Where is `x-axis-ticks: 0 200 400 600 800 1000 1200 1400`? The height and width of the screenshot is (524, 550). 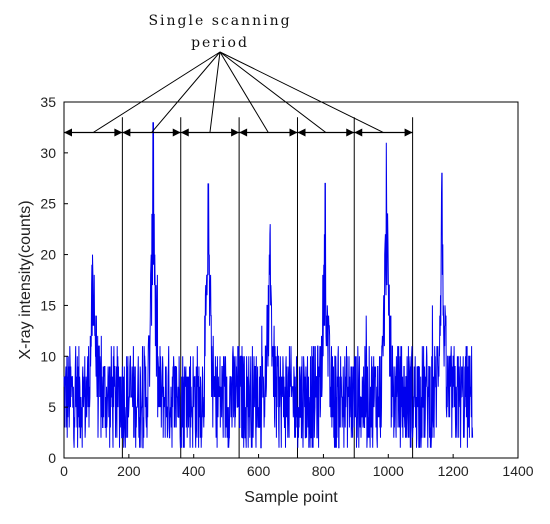 x-axis-ticks: 0 200 400 600 800 1000 1200 1400 is located at coordinates (297, 466).